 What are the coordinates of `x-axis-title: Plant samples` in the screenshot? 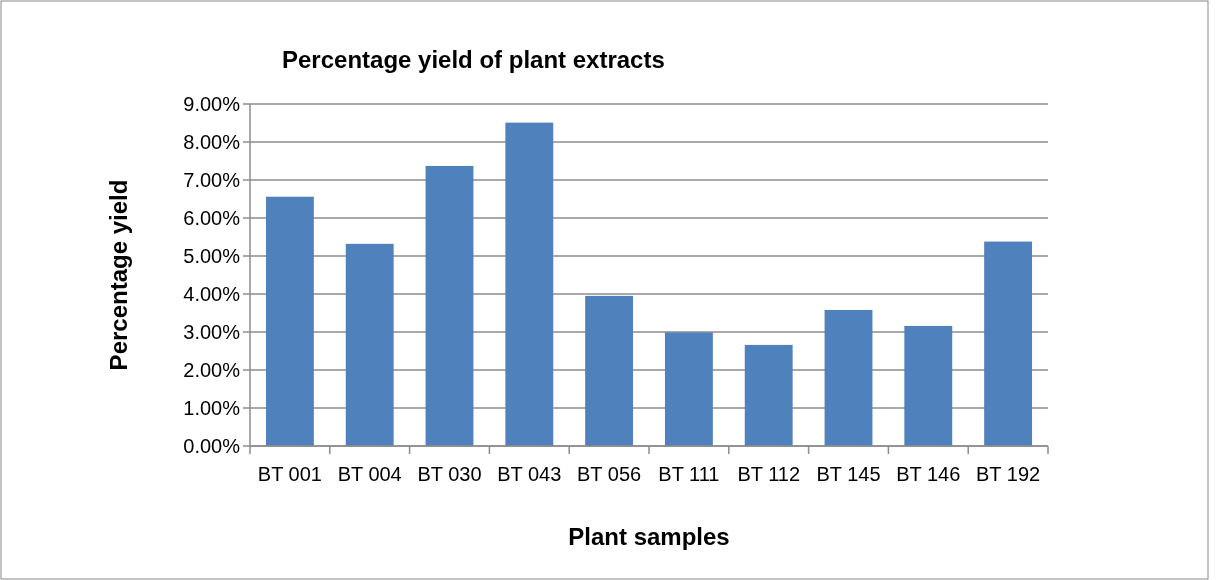 It's located at (649, 536).